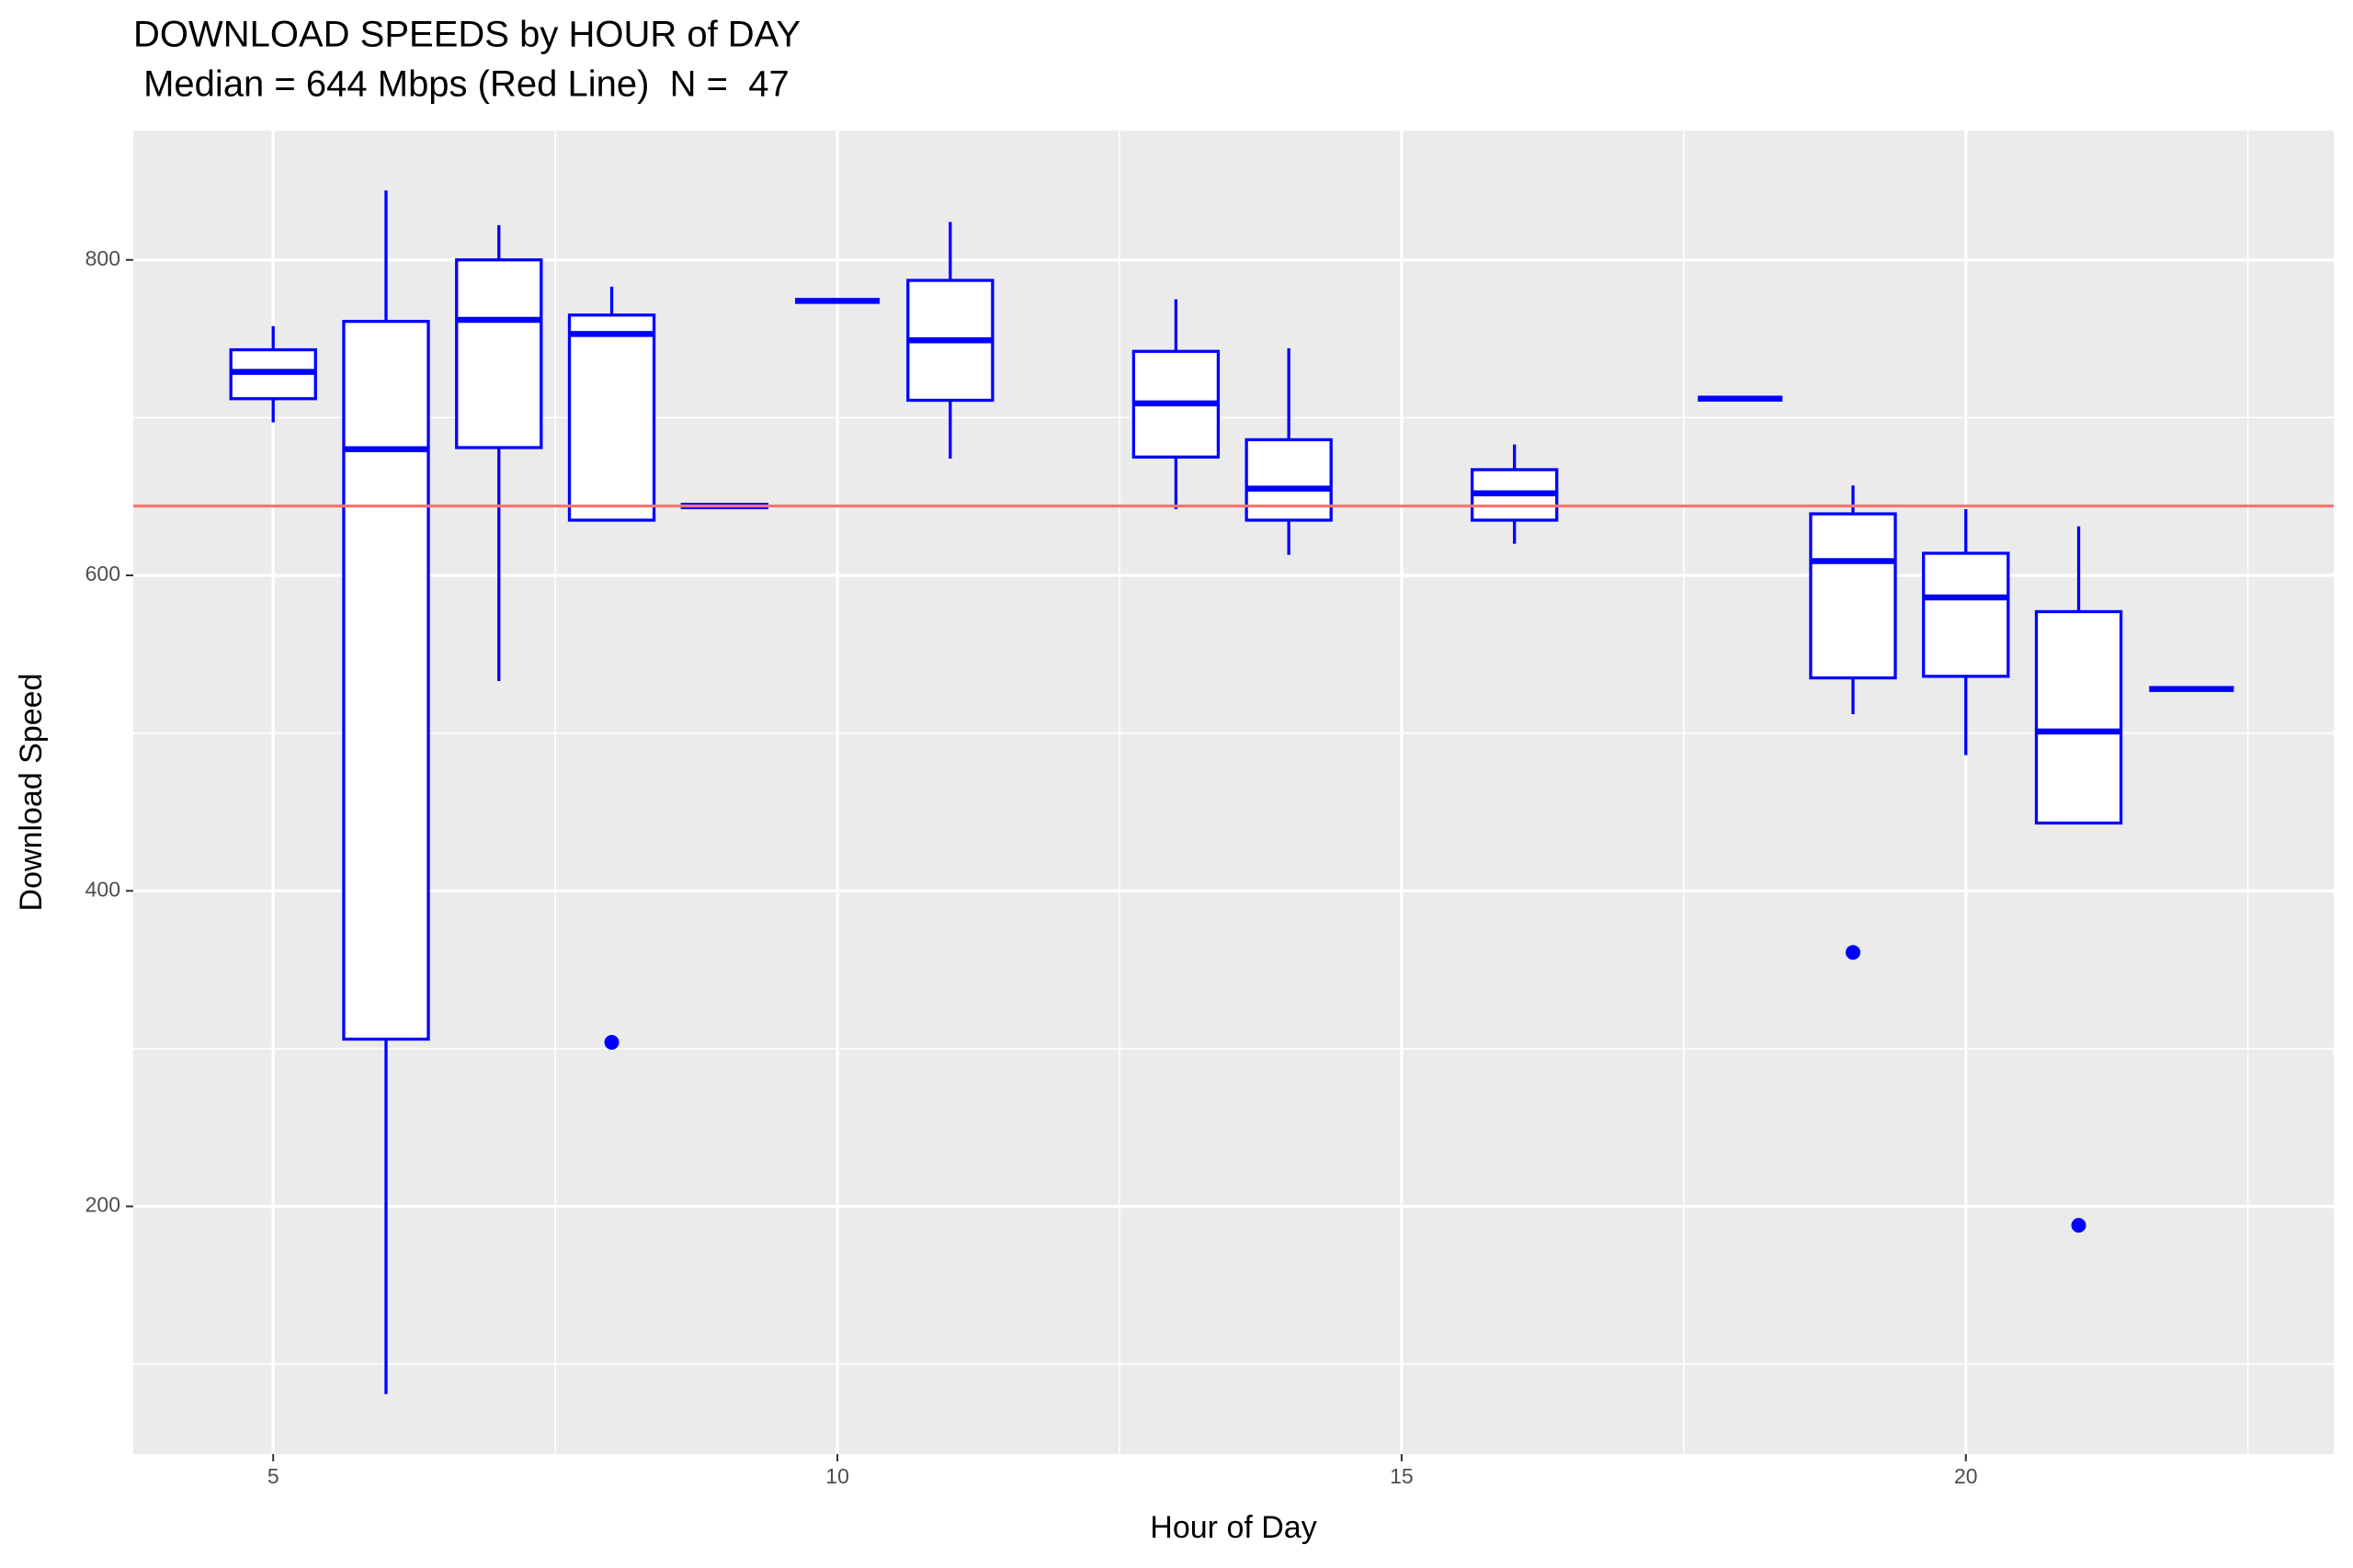 The image size is (2353, 1568). I want to click on x-tick-label: 10, so click(837, 1476).